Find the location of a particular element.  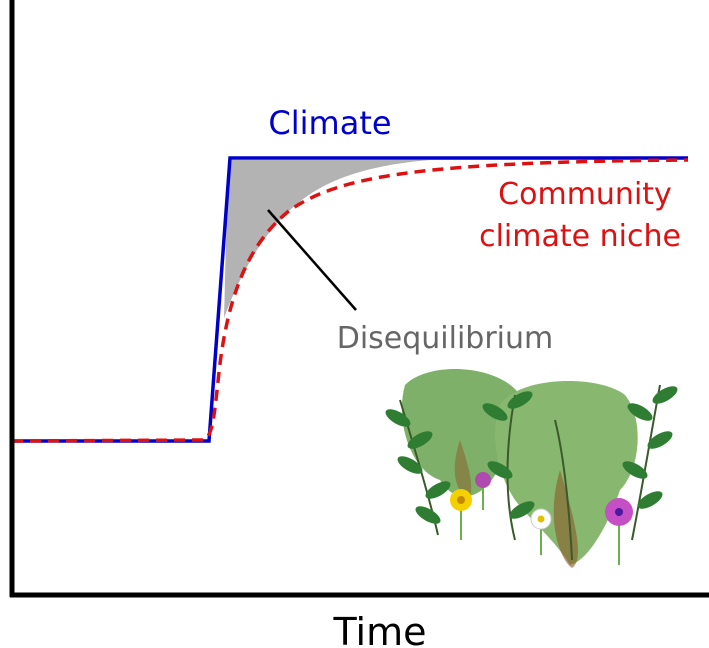

pointer-line is located at coordinates (312, 260).